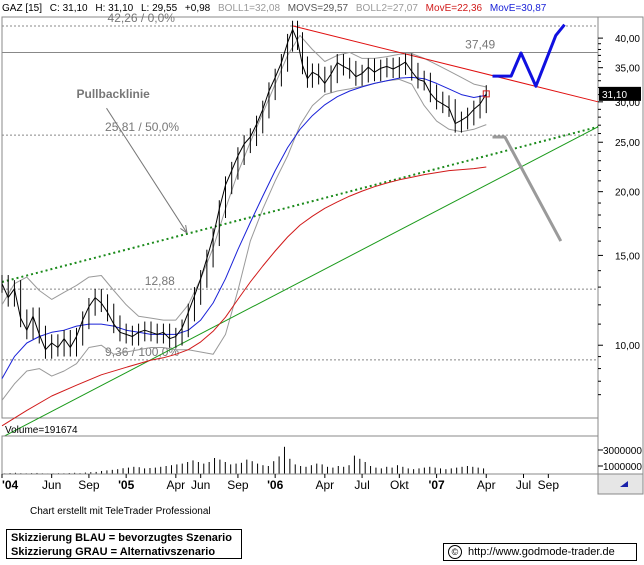  I want to click on annotation-arrowhead, so click(184, 229).